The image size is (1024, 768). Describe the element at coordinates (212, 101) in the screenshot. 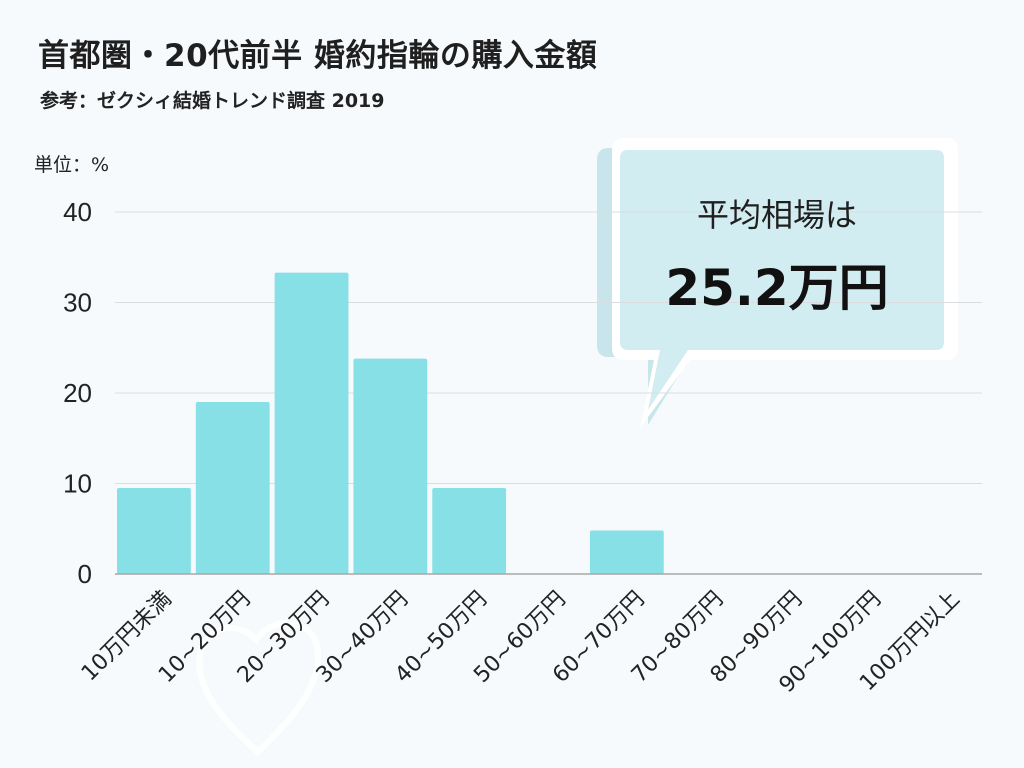

I see `chart-subtitle: 参考：ゼクシィ結婚トレンド調査 2019` at that location.